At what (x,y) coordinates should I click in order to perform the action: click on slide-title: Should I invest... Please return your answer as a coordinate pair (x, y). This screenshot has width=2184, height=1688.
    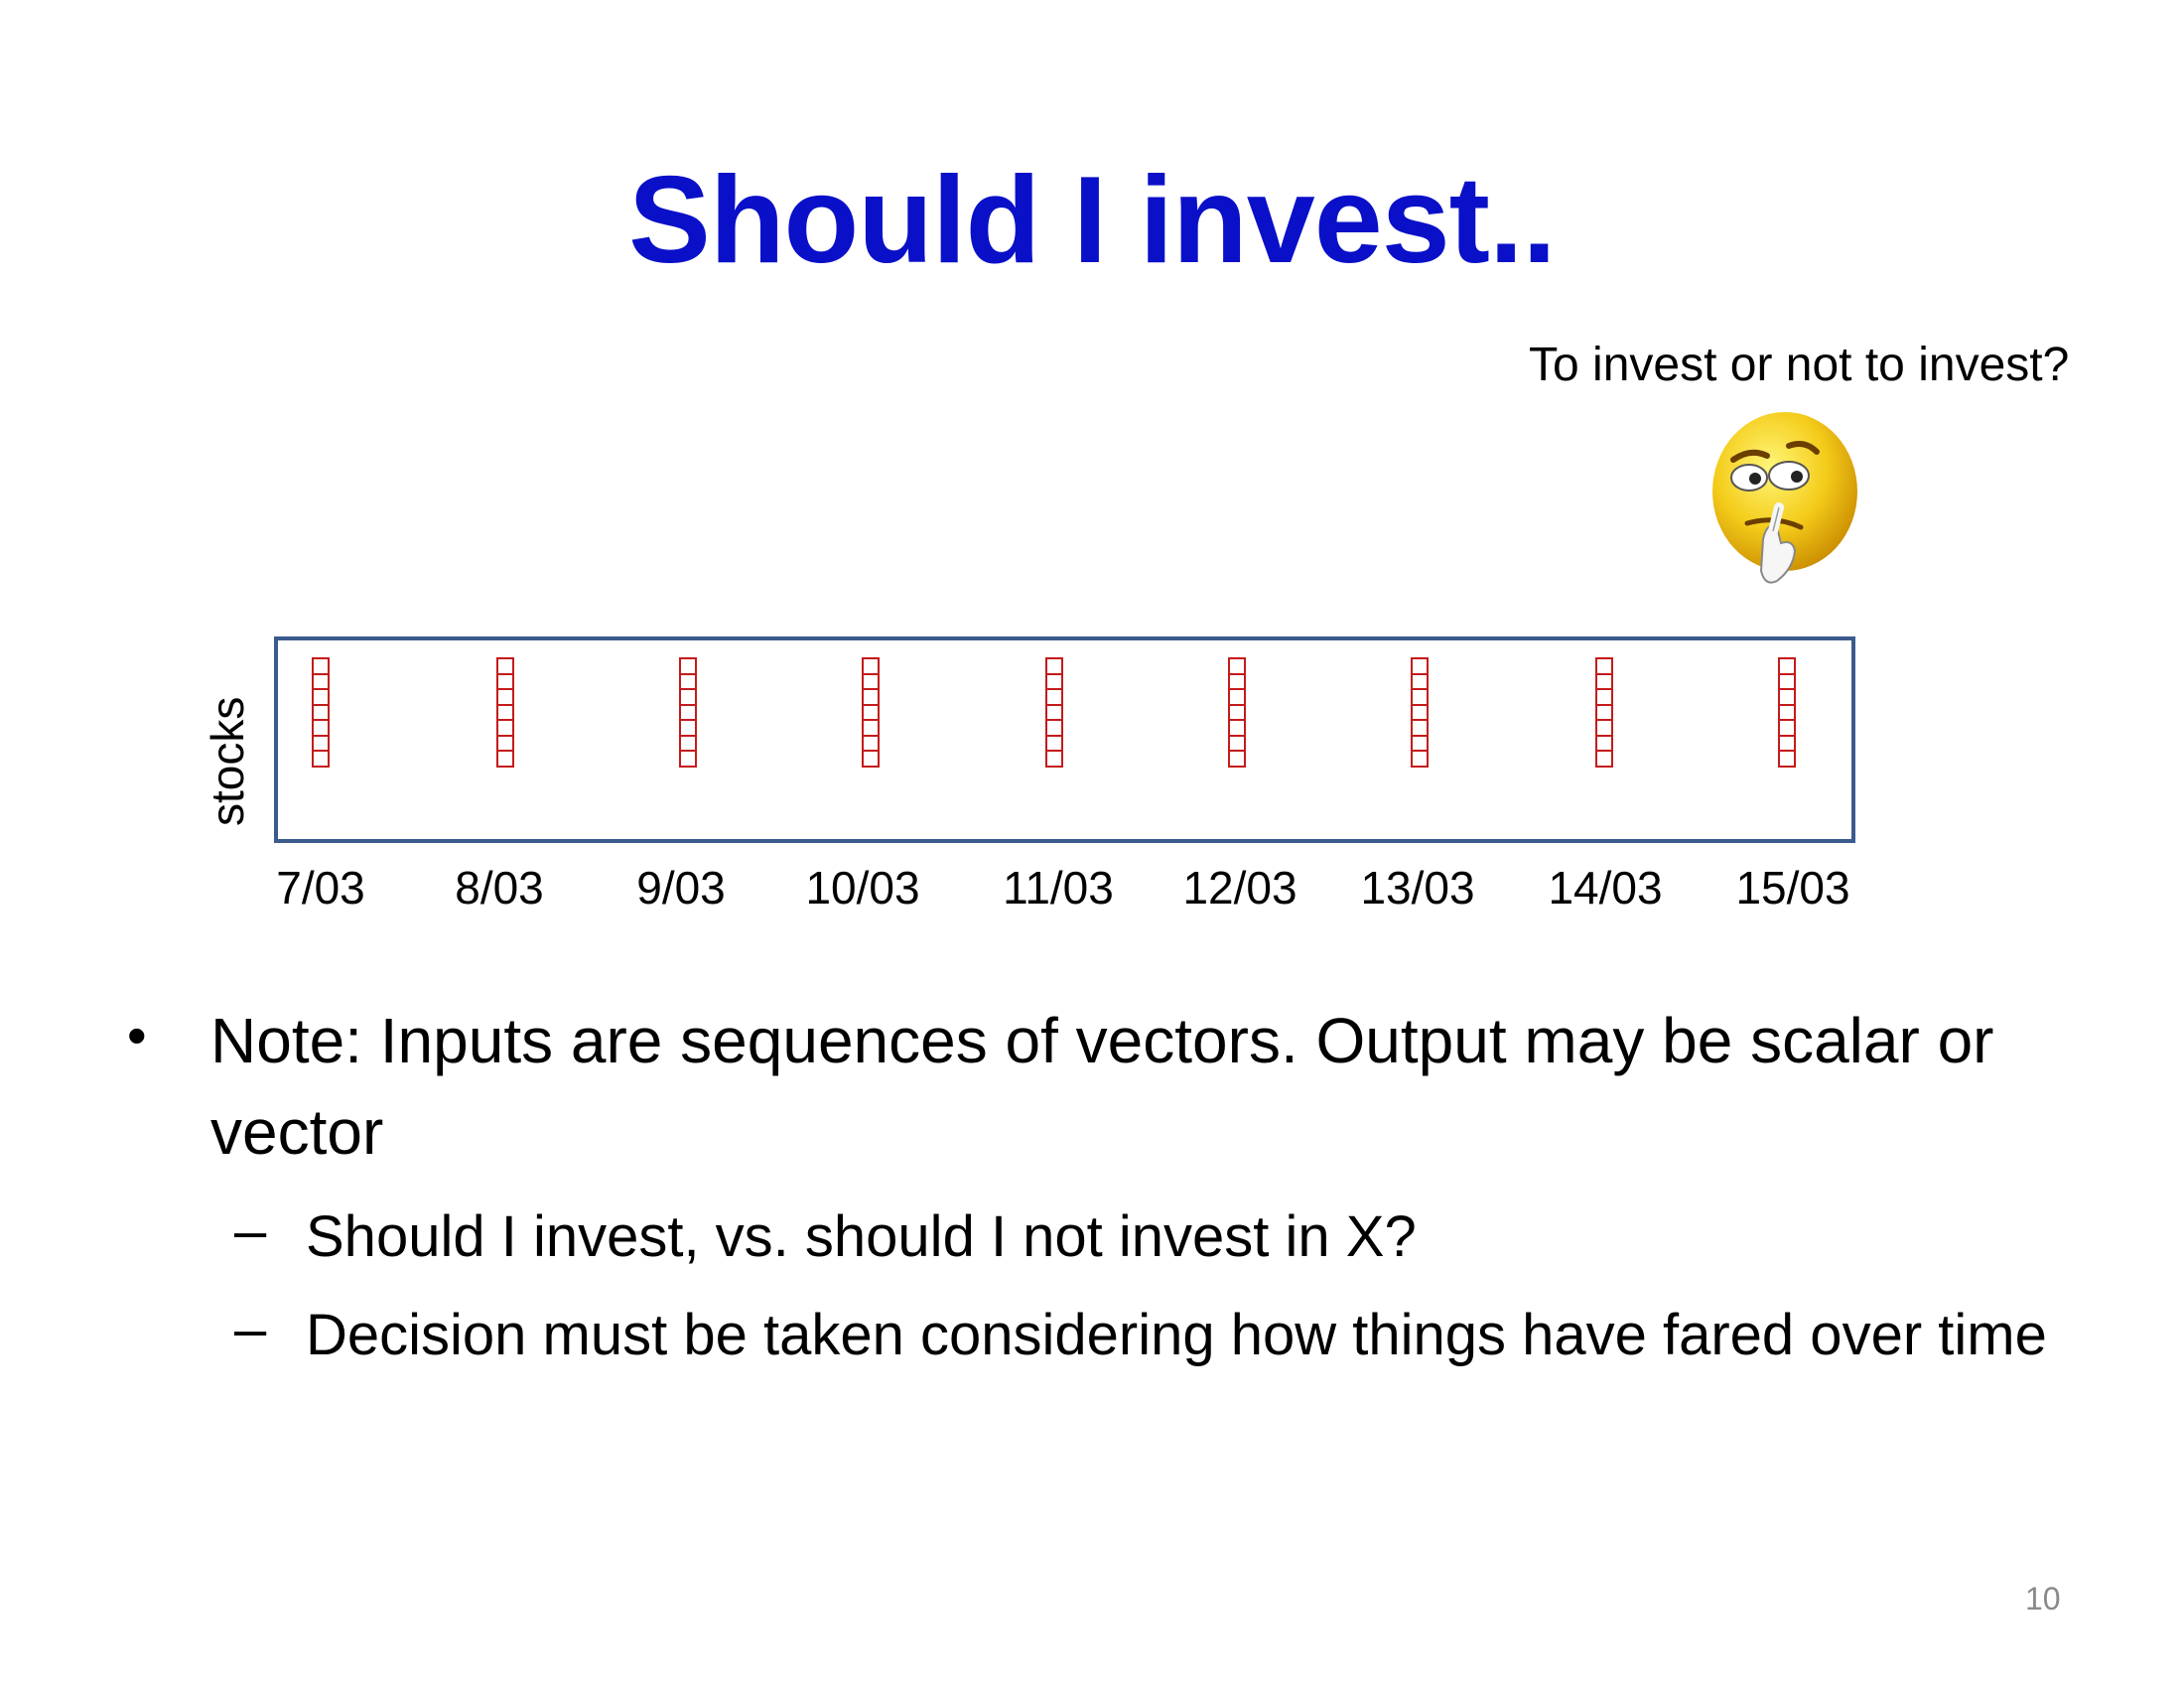
    Looking at the image, I should click on (1092, 220).